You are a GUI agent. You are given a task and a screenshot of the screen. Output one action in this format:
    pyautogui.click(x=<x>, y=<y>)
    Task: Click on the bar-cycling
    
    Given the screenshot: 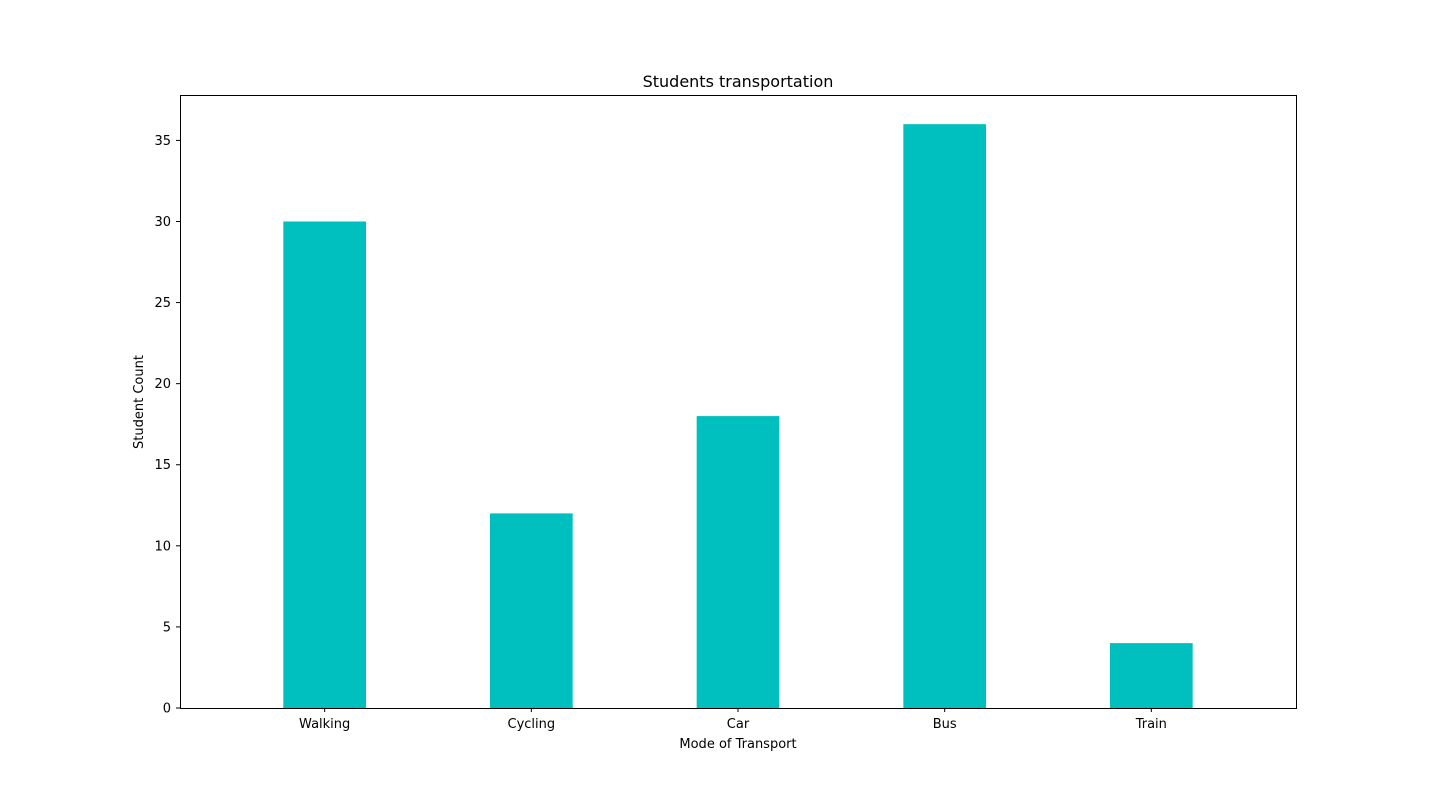 What is the action you would take?
    pyautogui.click(x=531, y=610)
    